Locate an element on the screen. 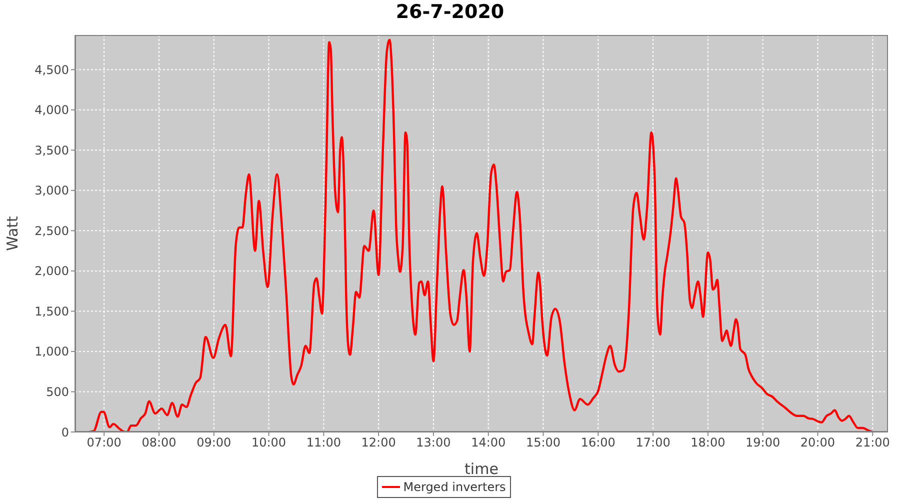 The width and height of the screenshot is (900, 500). x-axis-title: time is located at coordinates (481, 469).